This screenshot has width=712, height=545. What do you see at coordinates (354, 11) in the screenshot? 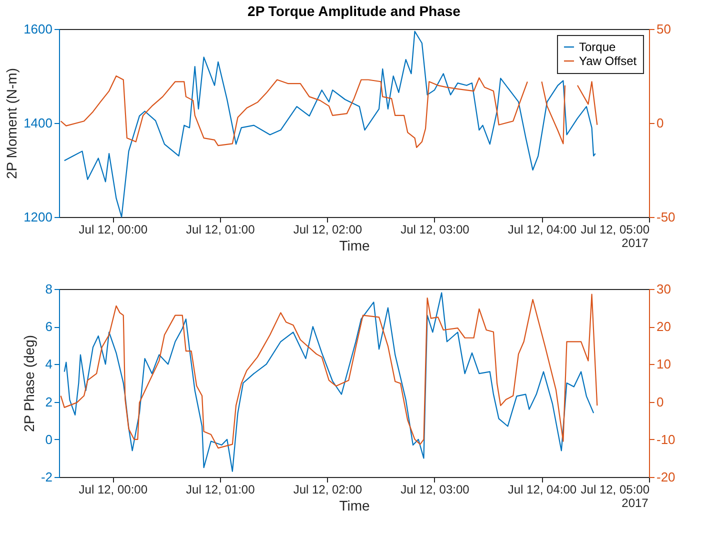
I see `chart-title: 2P Torque Amplitude and Phase` at bounding box center [354, 11].